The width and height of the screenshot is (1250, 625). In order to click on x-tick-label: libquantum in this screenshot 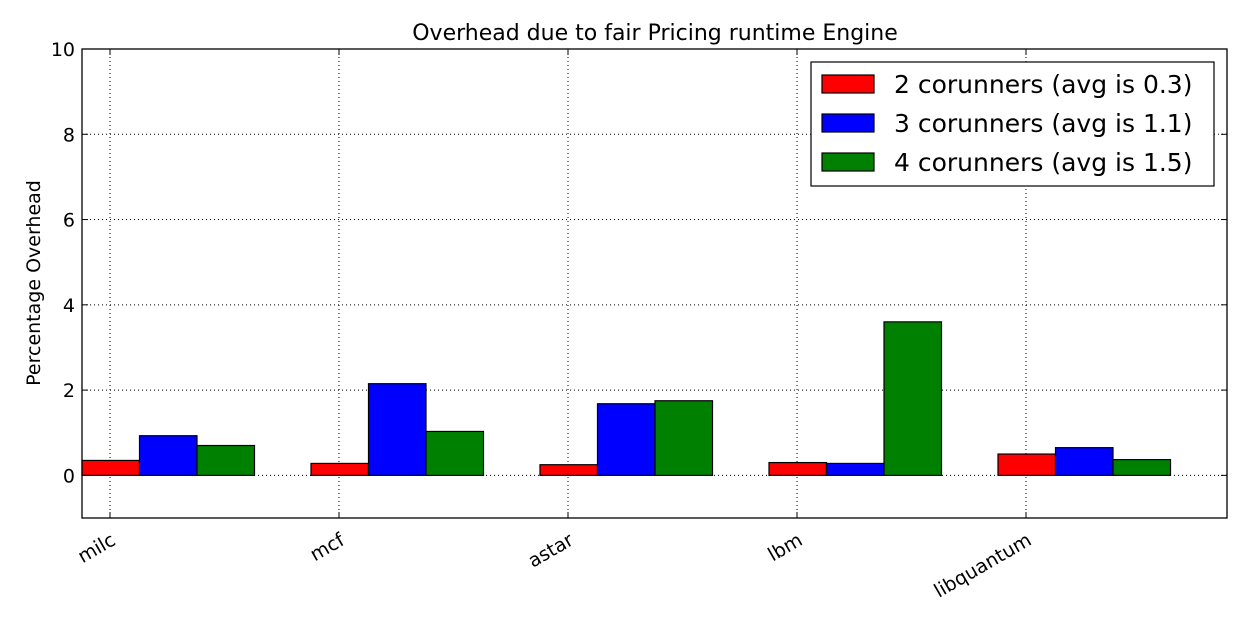, I will do `click(982, 565)`.